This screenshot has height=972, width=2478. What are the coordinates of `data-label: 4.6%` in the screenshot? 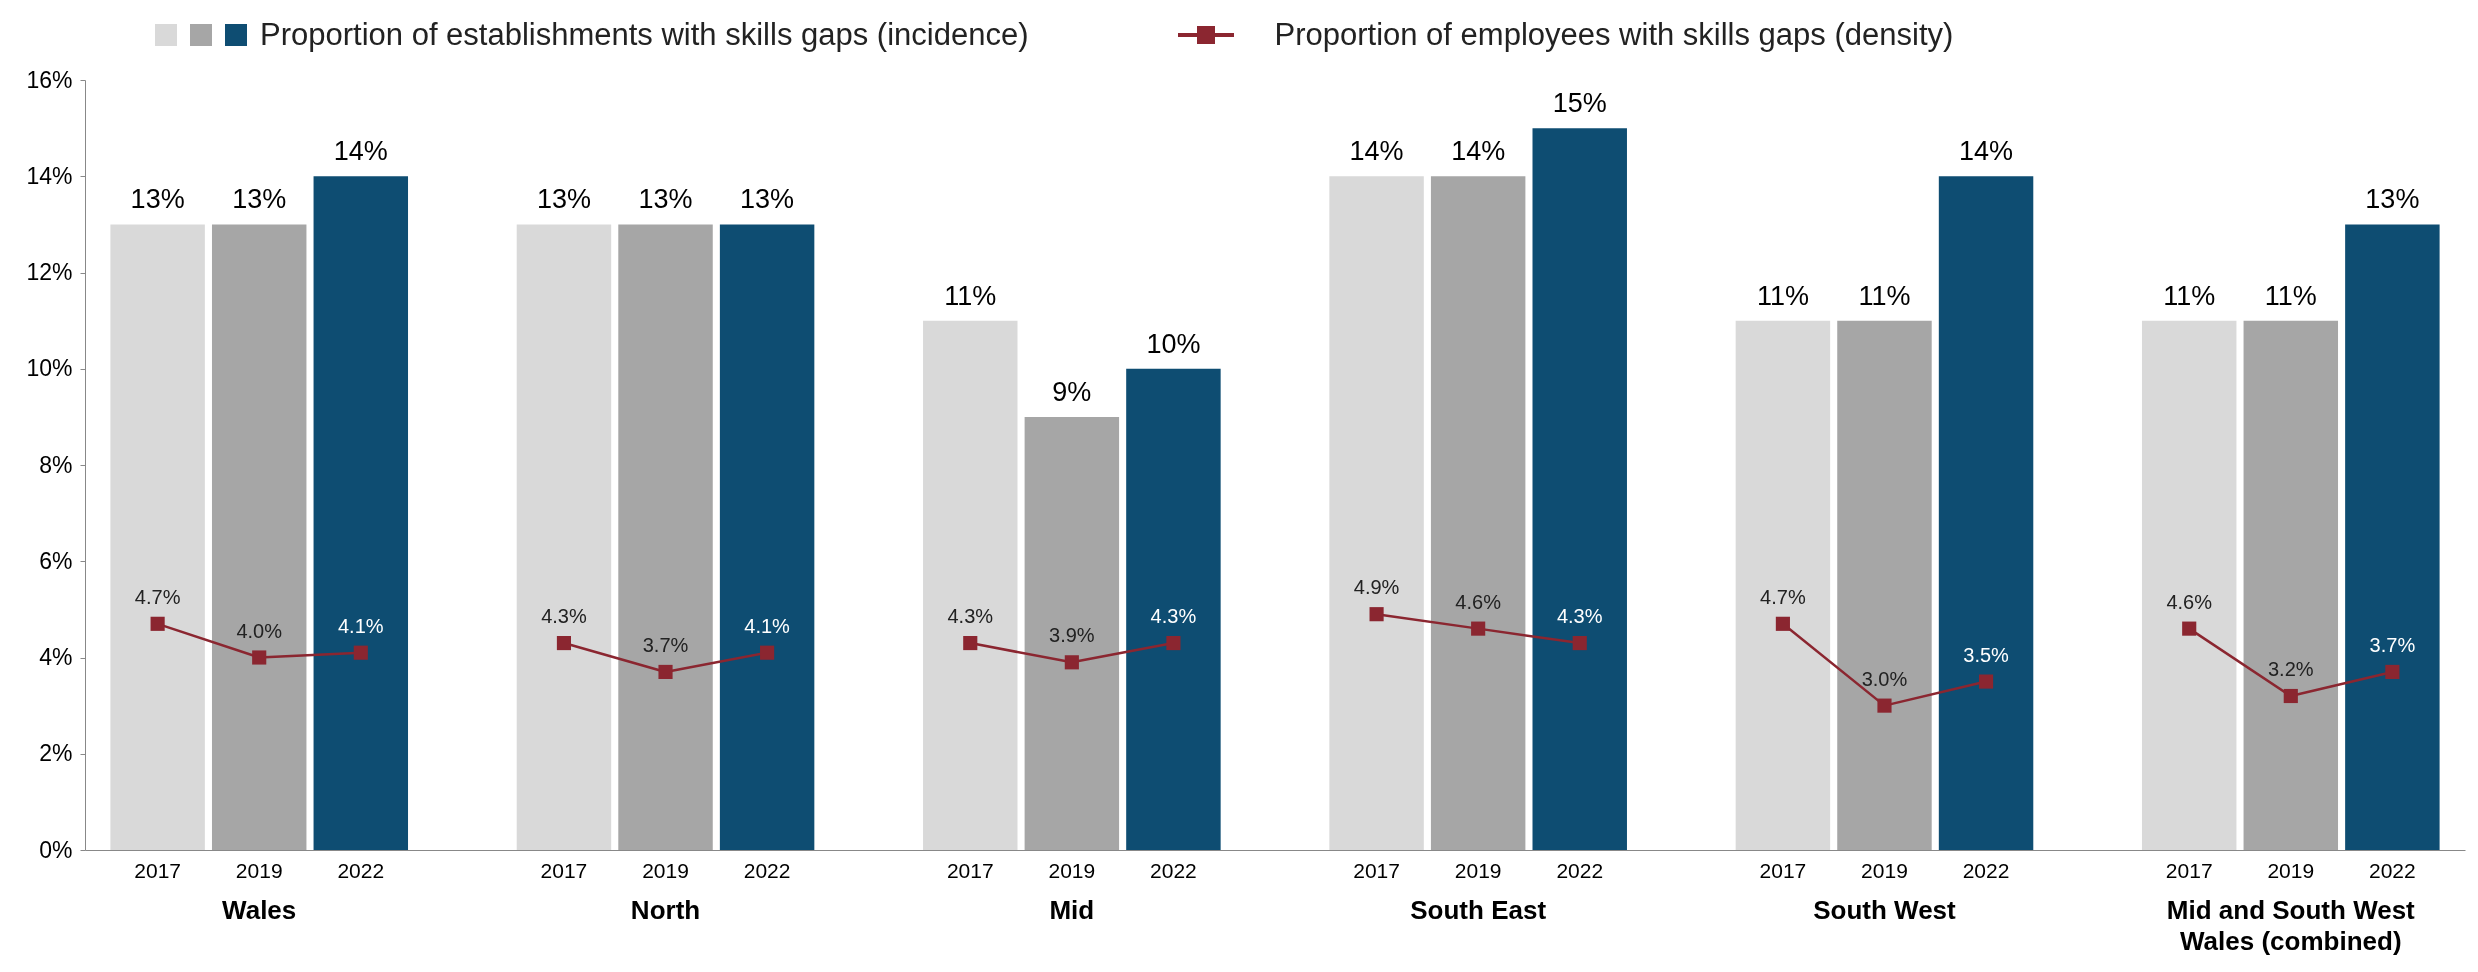 It's located at (2189, 601).